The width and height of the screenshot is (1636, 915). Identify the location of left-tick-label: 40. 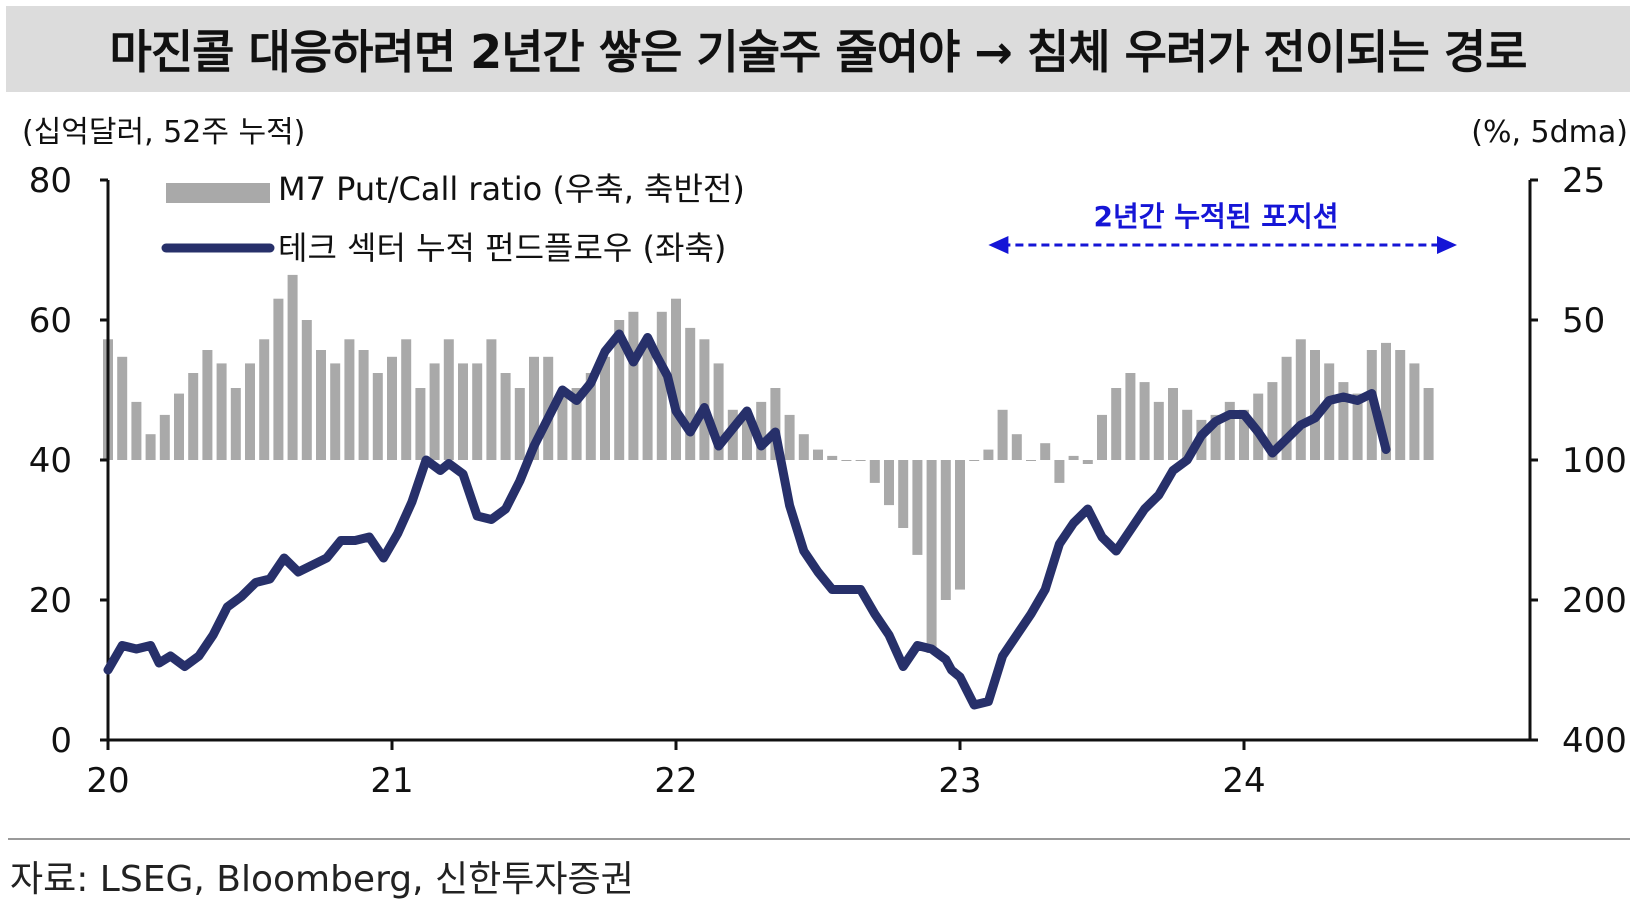
(50, 461).